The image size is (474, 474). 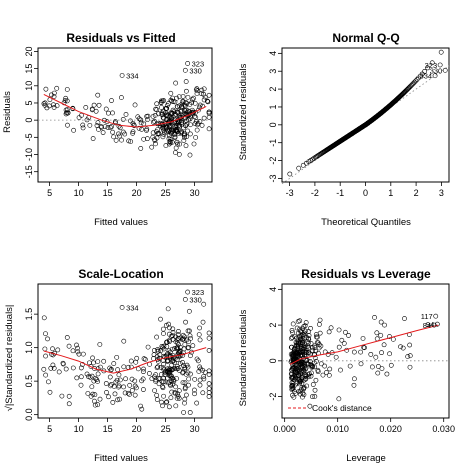 I want to click on point-label: 323, so click(x=431, y=65).